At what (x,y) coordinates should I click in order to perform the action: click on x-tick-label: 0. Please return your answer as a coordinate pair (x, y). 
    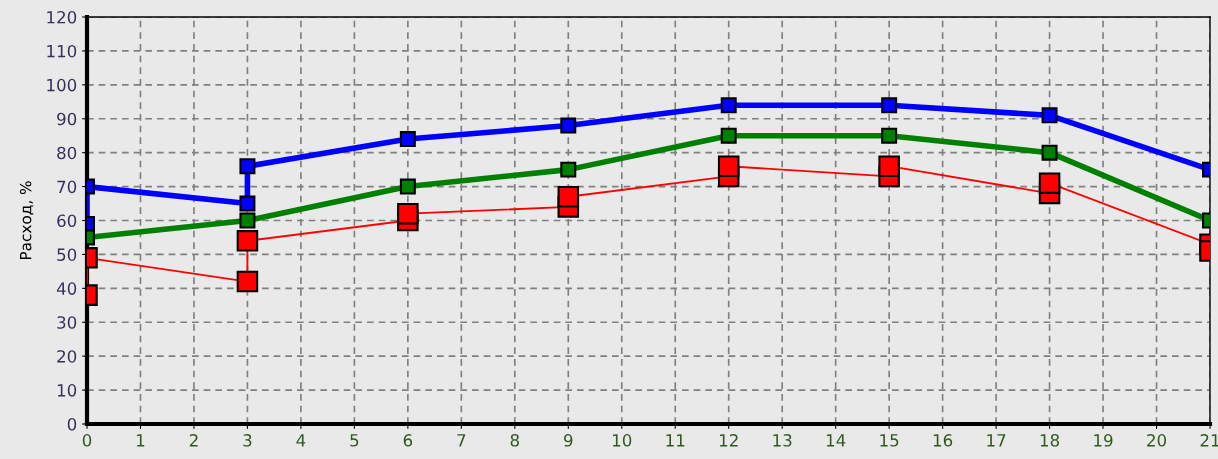
    Looking at the image, I should click on (87, 440).